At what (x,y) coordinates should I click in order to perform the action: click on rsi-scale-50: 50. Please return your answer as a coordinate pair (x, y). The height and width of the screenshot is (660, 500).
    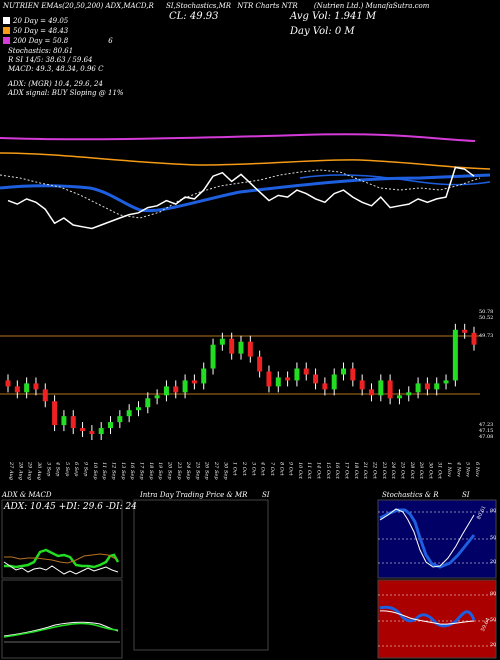
    Looking at the image, I should click on (493, 620).